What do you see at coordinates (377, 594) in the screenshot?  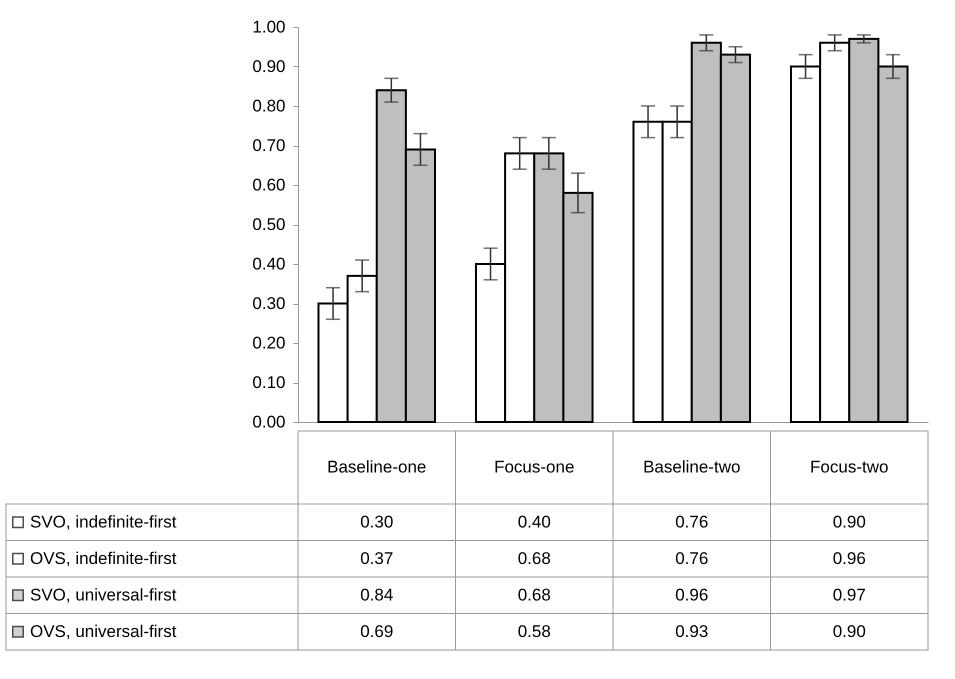 I see `data-label: 0.84` at bounding box center [377, 594].